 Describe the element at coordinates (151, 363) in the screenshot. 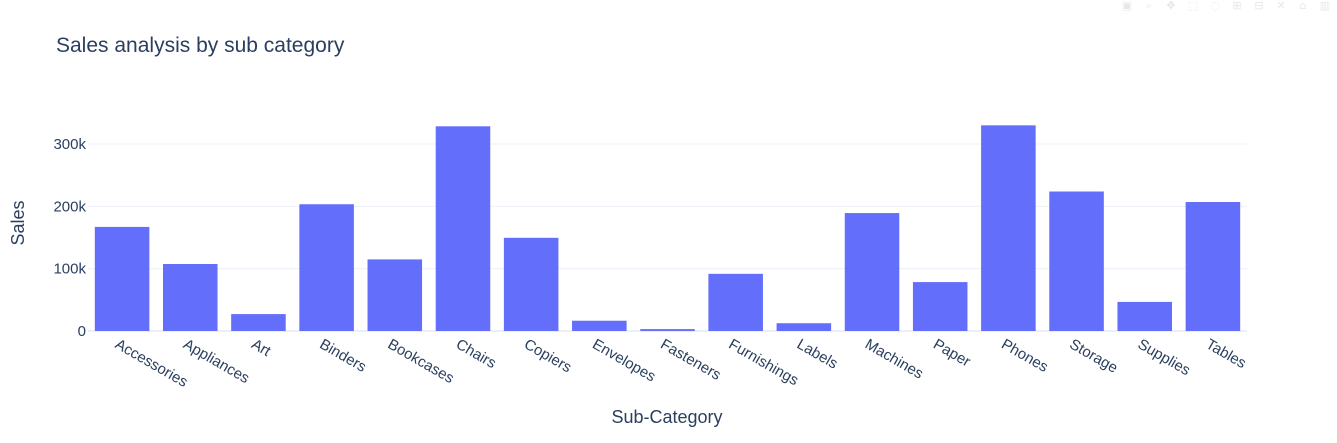

I see `x-tick-label: Accessories` at that location.